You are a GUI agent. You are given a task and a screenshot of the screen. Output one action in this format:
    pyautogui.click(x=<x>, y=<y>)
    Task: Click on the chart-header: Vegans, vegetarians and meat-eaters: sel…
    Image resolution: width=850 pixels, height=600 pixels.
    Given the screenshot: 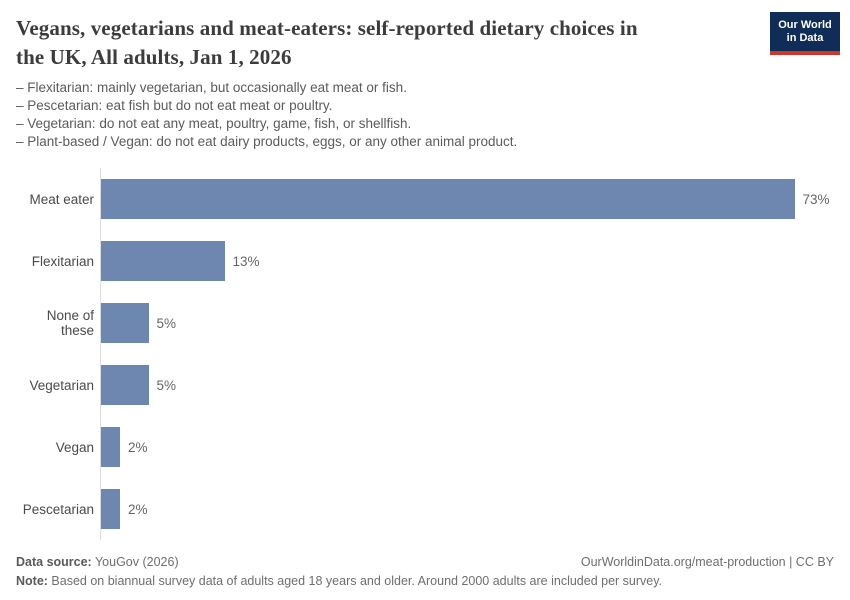 What is the action you would take?
    pyautogui.click(x=428, y=42)
    